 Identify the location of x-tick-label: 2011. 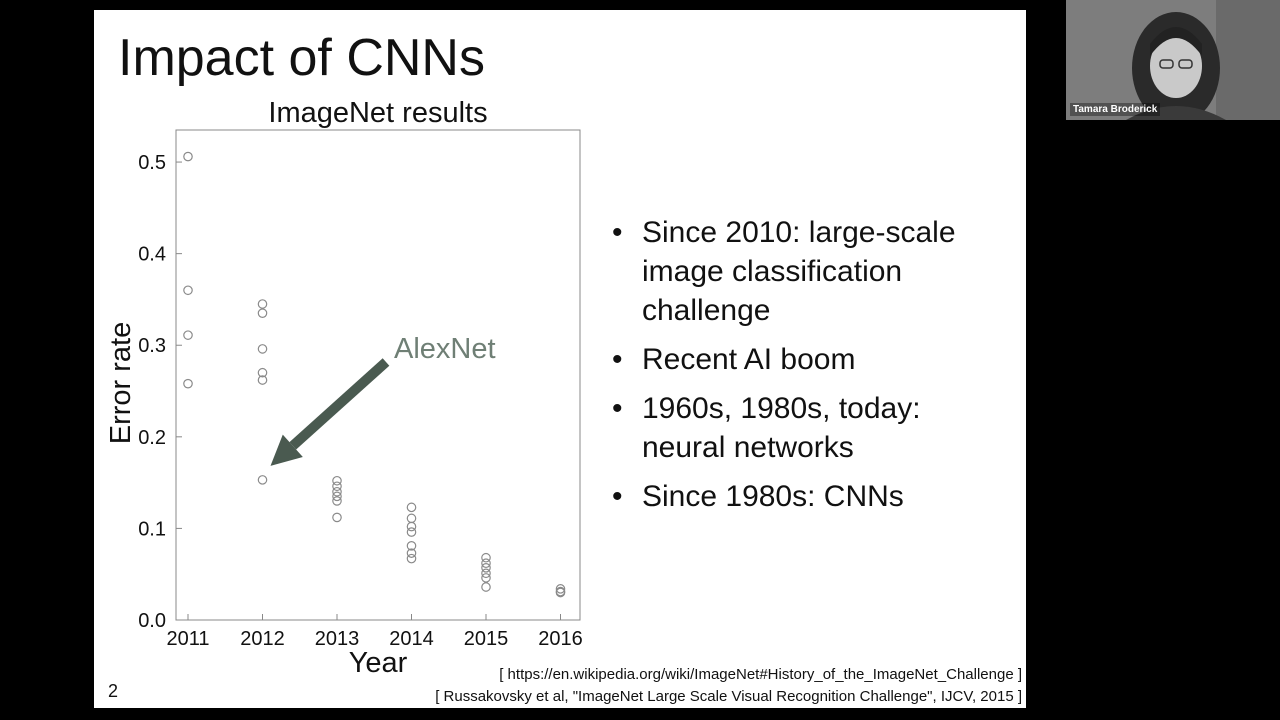
(187, 639).